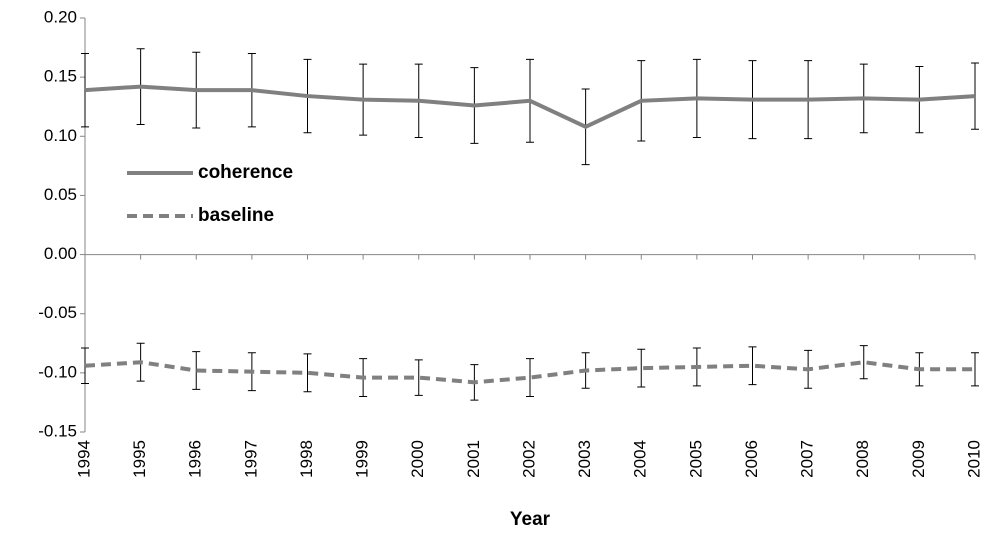 The width and height of the screenshot is (984, 535). I want to click on y-tick-label: -0.10, so click(57, 371).